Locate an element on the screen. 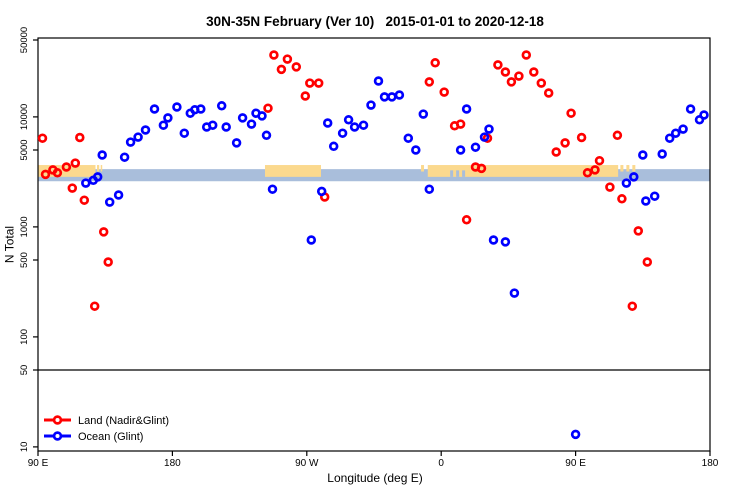 This screenshot has height=500, width=750. legend-label: Land (Nadir&Glint) is located at coordinates (123, 421).